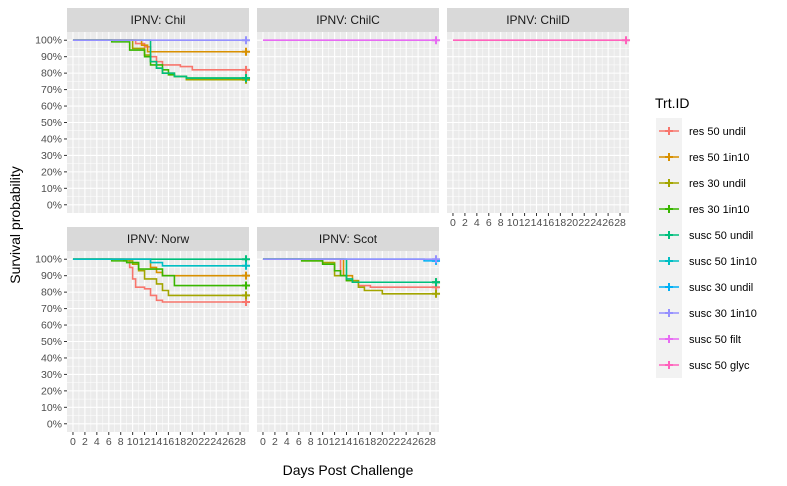 The height and width of the screenshot is (486, 787). What do you see at coordinates (672, 103) in the screenshot?
I see `legend-title: Trt.ID` at bounding box center [672, 103].